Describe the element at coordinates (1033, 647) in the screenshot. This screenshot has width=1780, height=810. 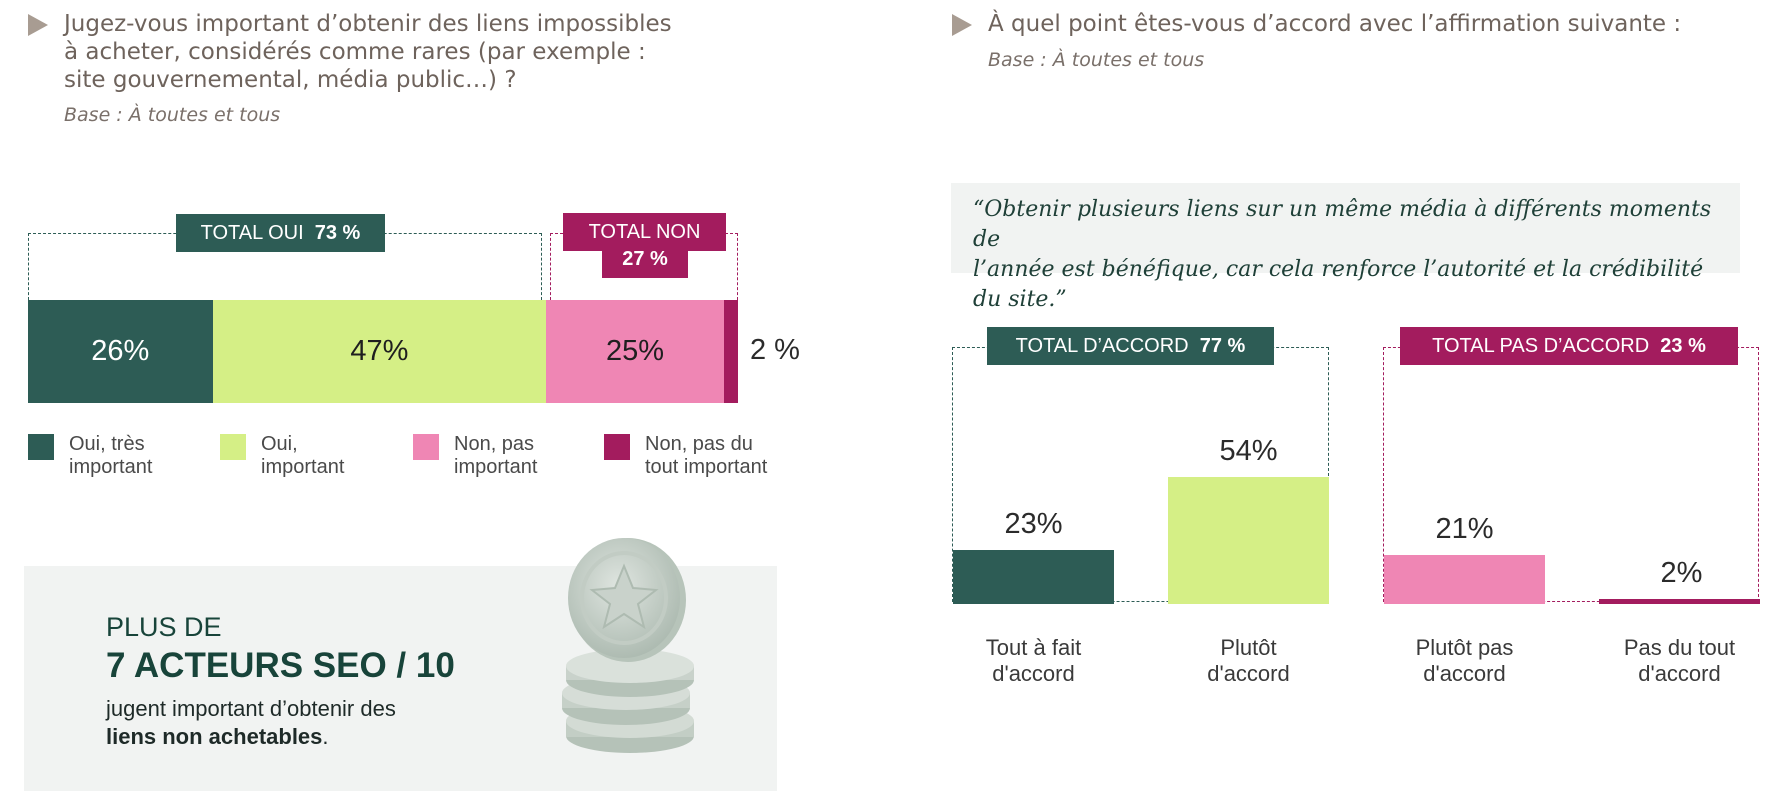
I see `bar-category-label-line: Tout à fait` at that location.